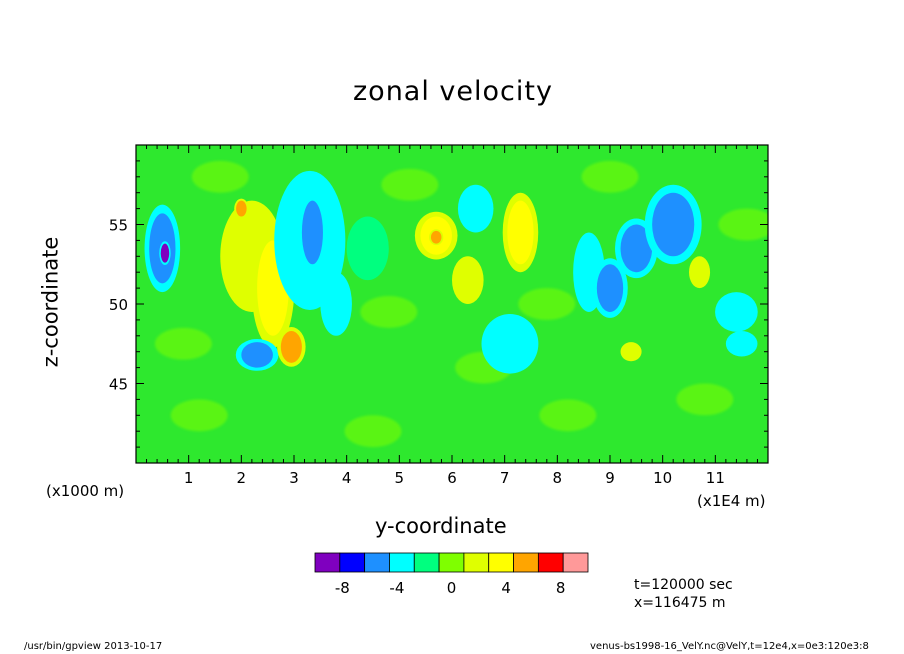  Describe the element at coordinates (506, 588) in the screenshot. I see `colorbar-tick-label: 4` at that location.